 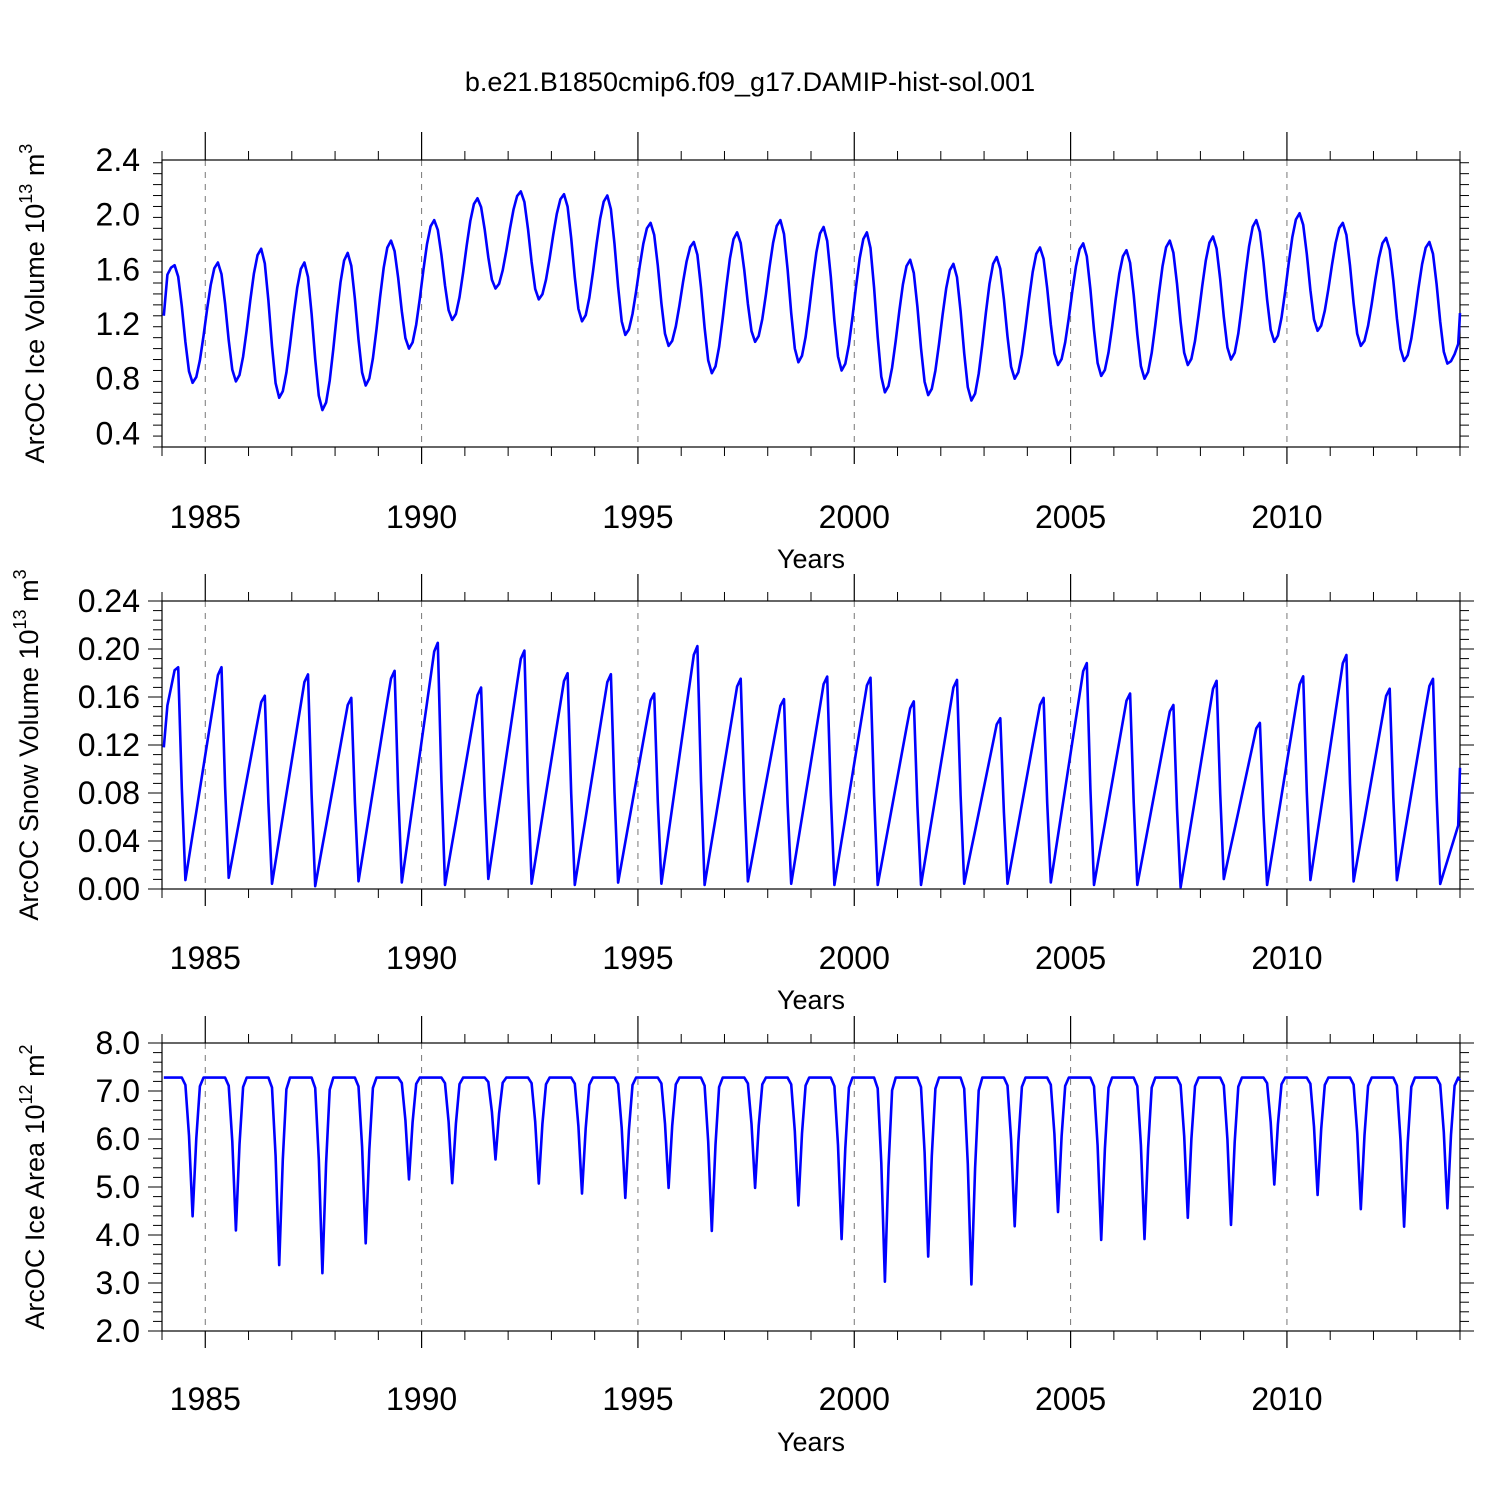 What do you see at coordinates (118, 379) in the screenshot?
I see `y-tick-label: 0.8` at bounding box center [118, 379].